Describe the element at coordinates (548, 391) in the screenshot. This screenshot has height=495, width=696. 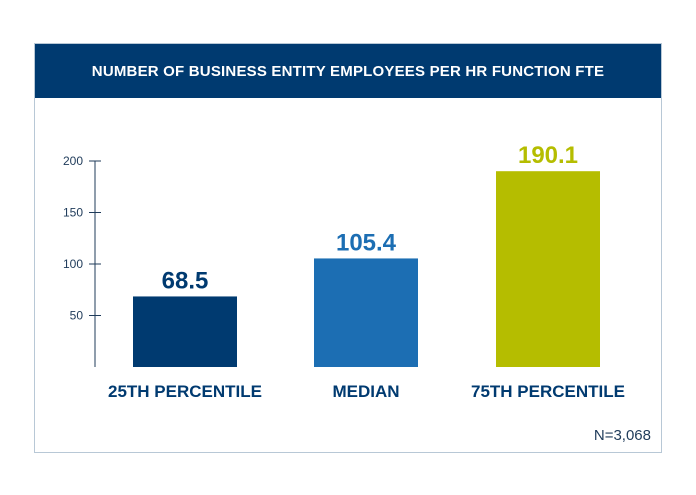
I see `x-category-label: 75TH PERCENTILE` at that location.